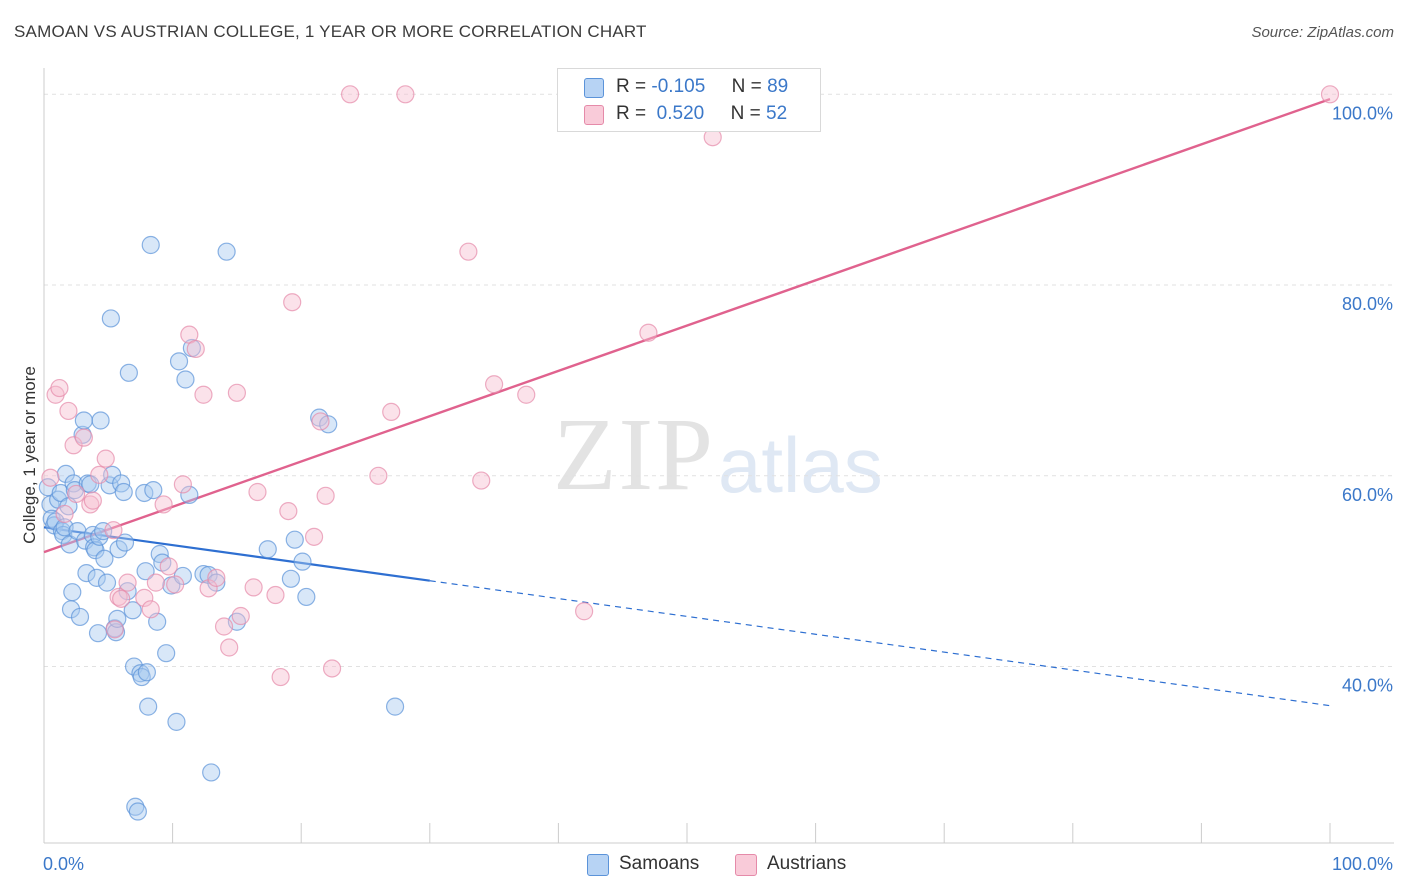 The image size is (1406, 892). I want to click on y-tick-label: 100.0%, so click(1362, 113).